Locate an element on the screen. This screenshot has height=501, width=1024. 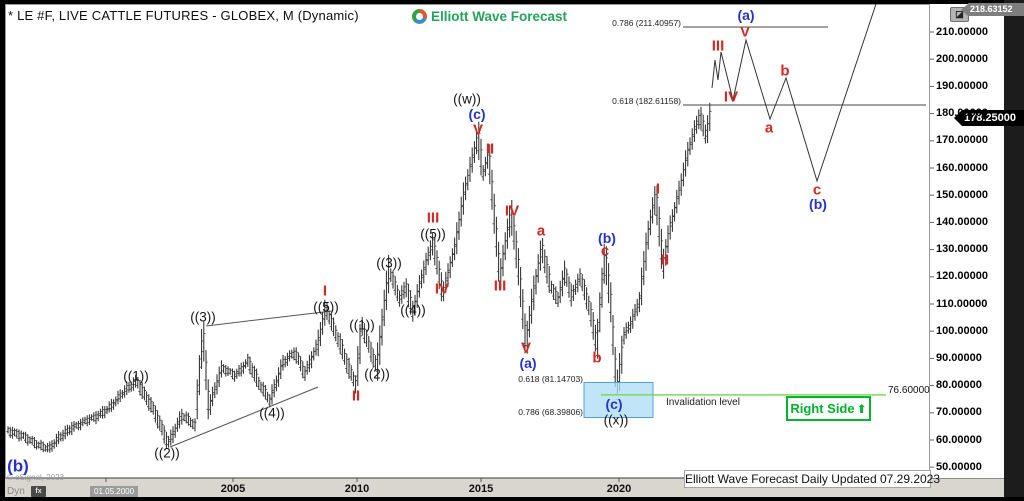
price-tick-label: 50.00000 is located at coordinates (959, 466).